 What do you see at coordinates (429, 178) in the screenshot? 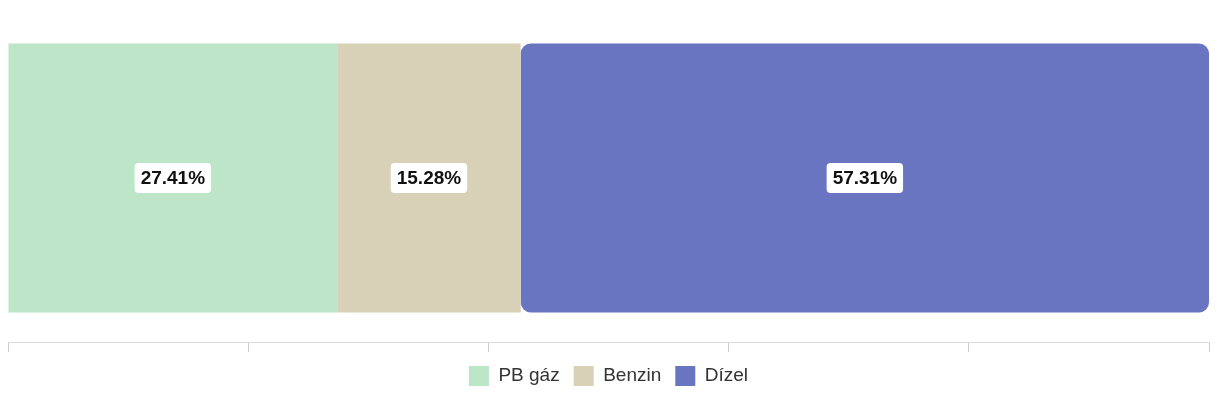
I see `data-label: 15.28%` at bounding box center [429, 178].